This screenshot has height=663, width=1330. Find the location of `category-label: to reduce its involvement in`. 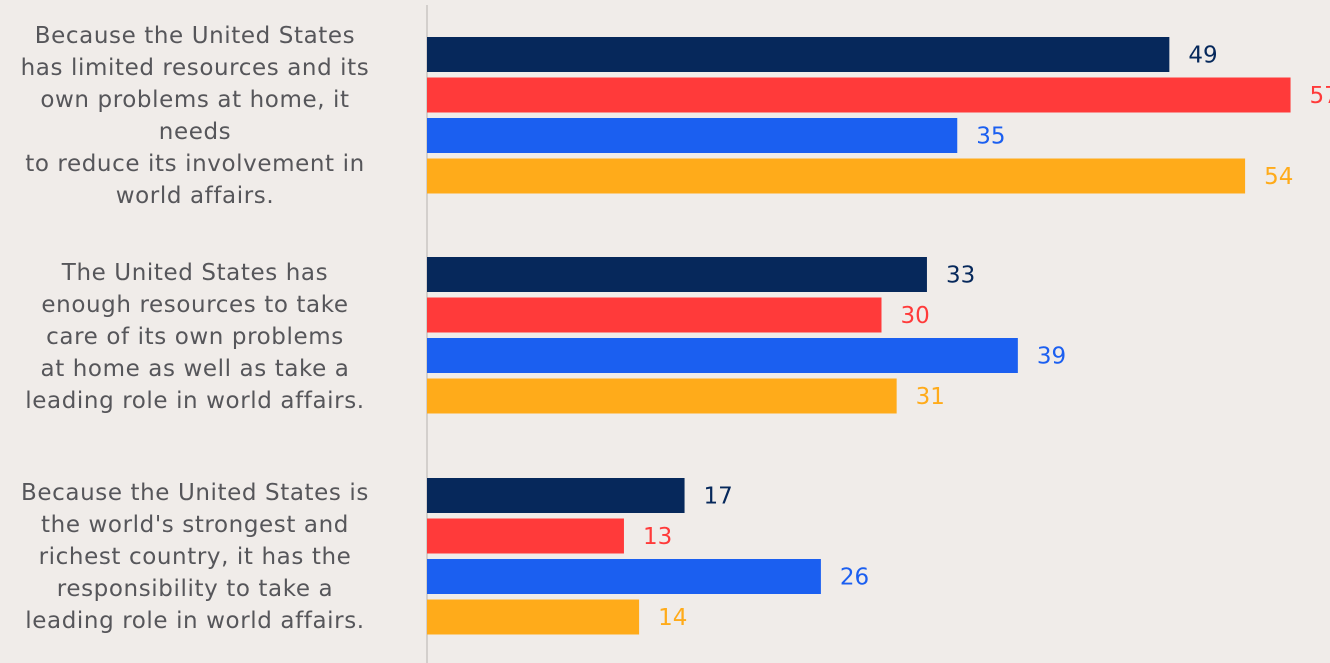

category-label: to reduce its involvement in is located at coordinates (195, 164).